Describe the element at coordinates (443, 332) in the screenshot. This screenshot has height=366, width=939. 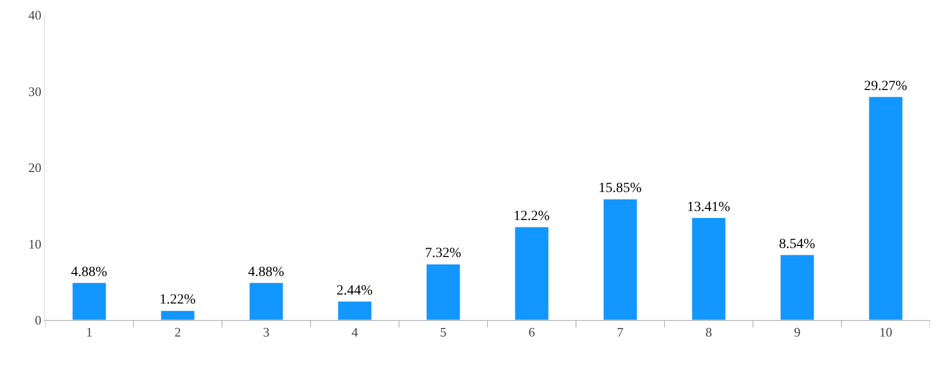
I see `x-tick-label: 5` at that location.